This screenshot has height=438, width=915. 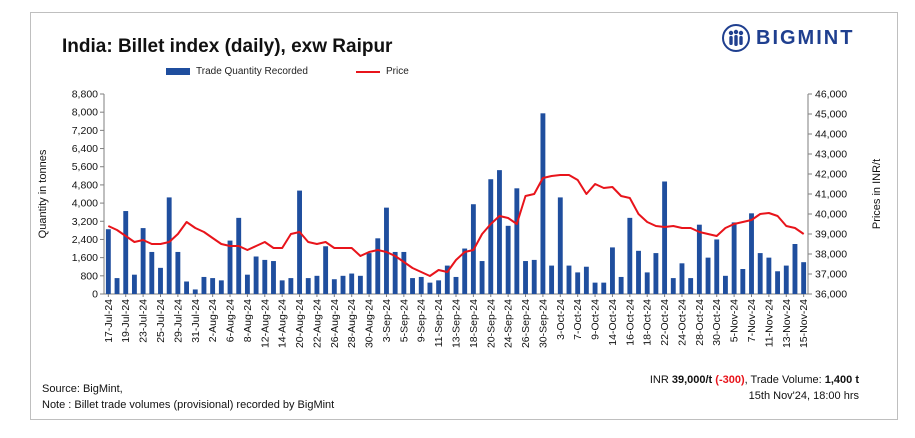 I want to click on x-tick-label: 24-Sep-24, so click(x=509, y=323).